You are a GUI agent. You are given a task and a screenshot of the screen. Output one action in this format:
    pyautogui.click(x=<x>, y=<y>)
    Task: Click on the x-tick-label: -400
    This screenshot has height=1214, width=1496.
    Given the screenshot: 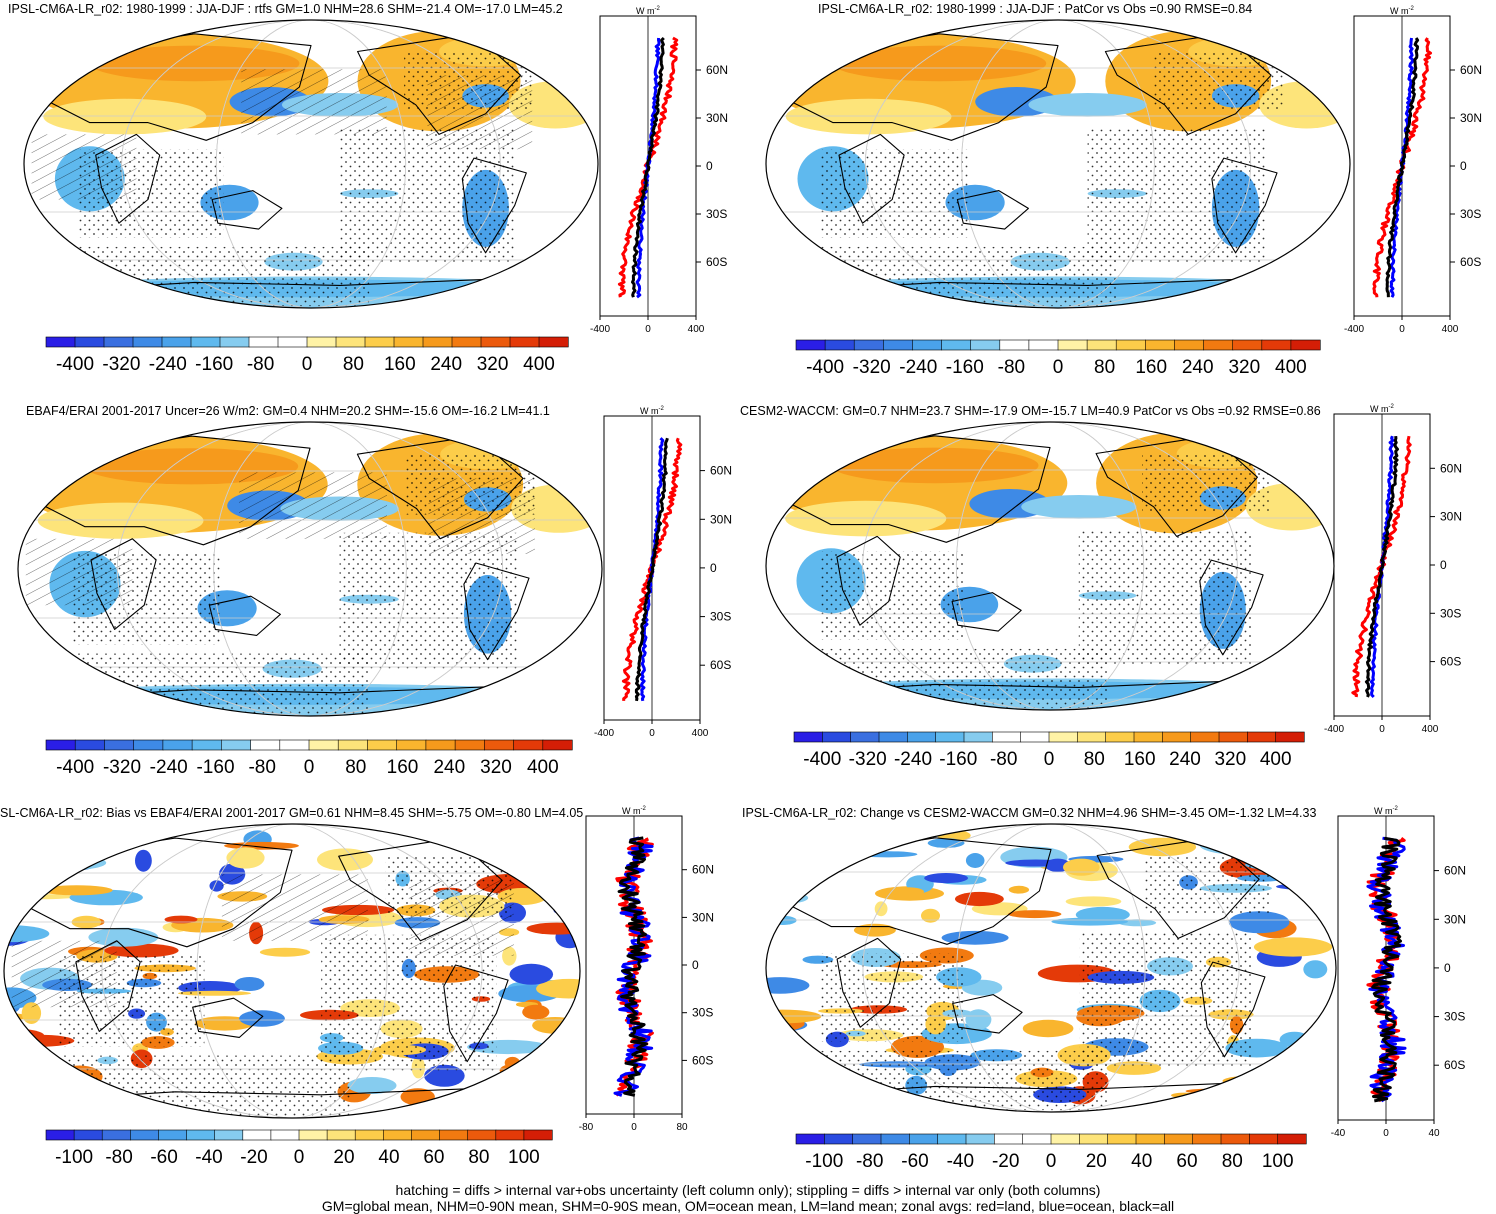 What is the action you would take?
    pyautogui.click(x=604, y=733)
    